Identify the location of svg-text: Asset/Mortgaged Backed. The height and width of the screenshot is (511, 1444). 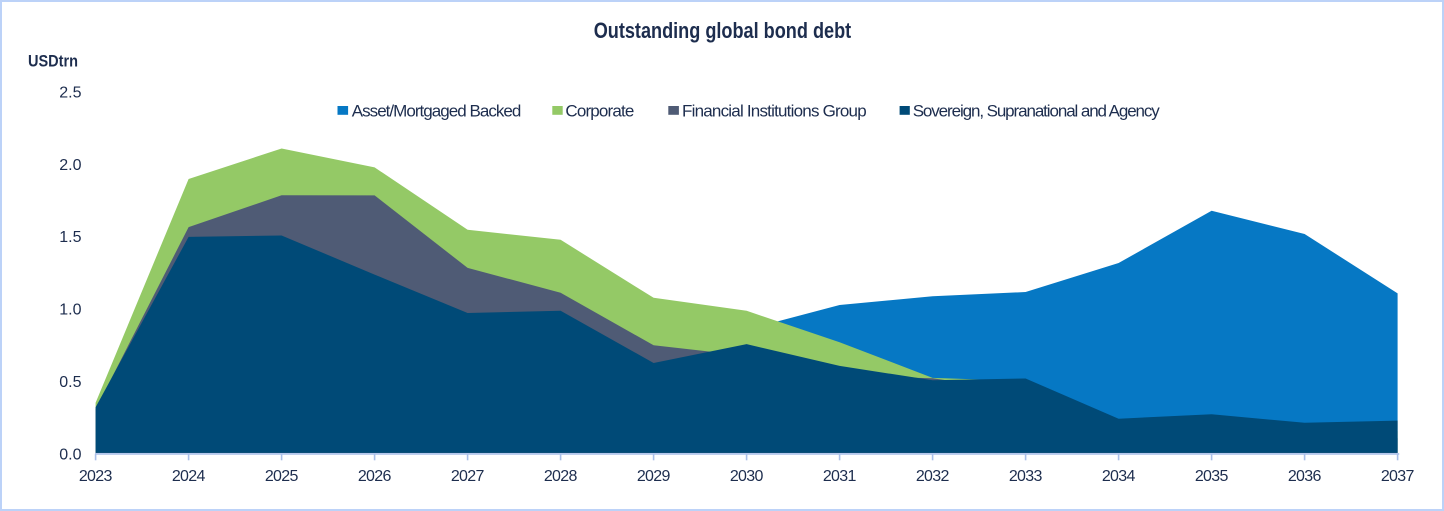
(437, 111).